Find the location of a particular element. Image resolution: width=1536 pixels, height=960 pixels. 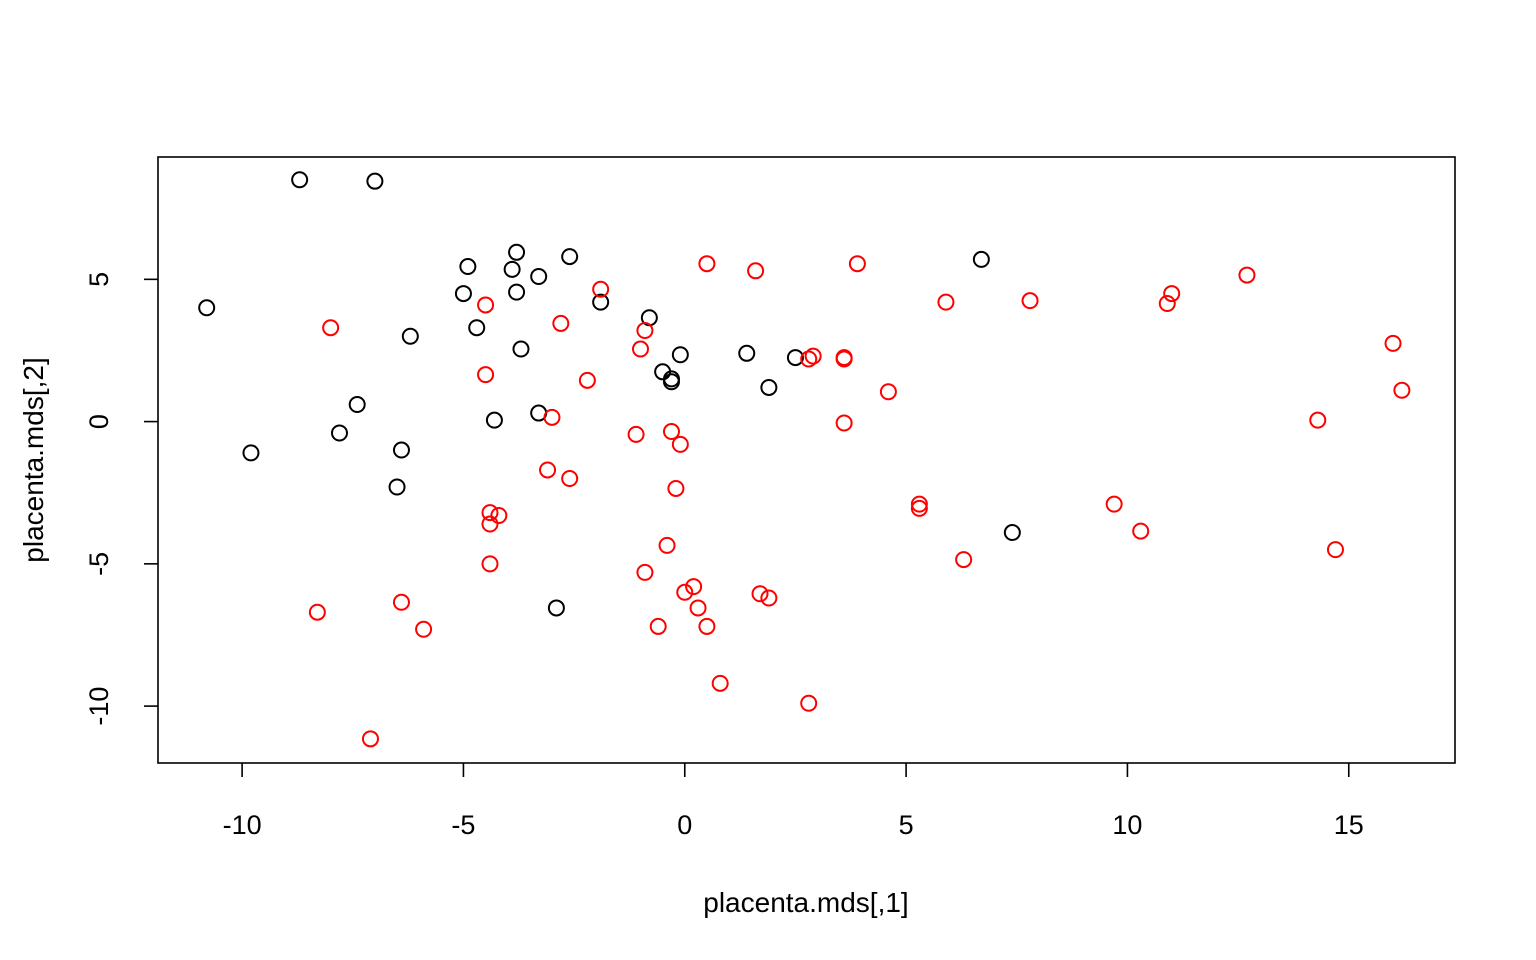

x-tick-label: 5 is located at coordinates (906, 825).